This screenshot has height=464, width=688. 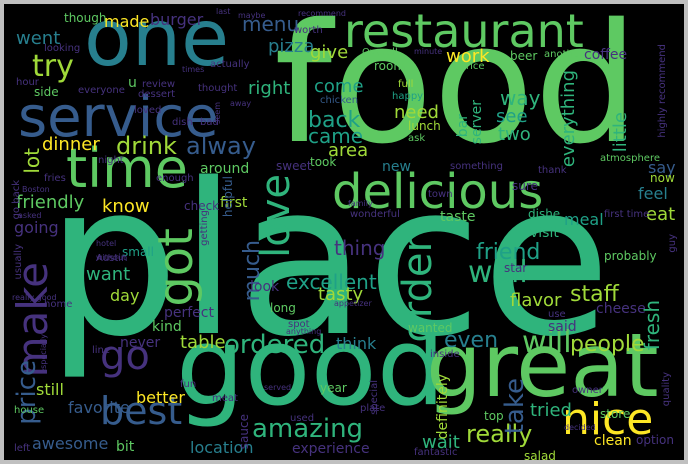 I want to click on word-got: got, so click(x=176, y=267).